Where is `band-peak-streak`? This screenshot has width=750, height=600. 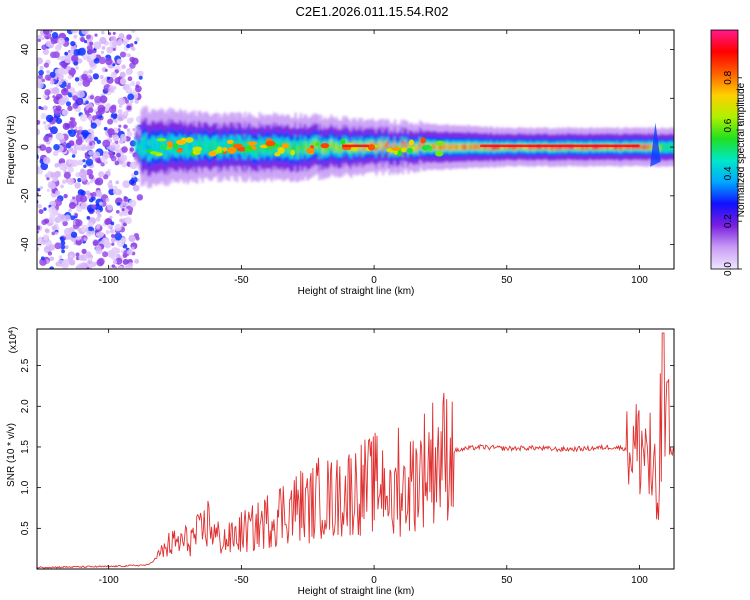 band-peak-streak is located at coordinates (355, 146).